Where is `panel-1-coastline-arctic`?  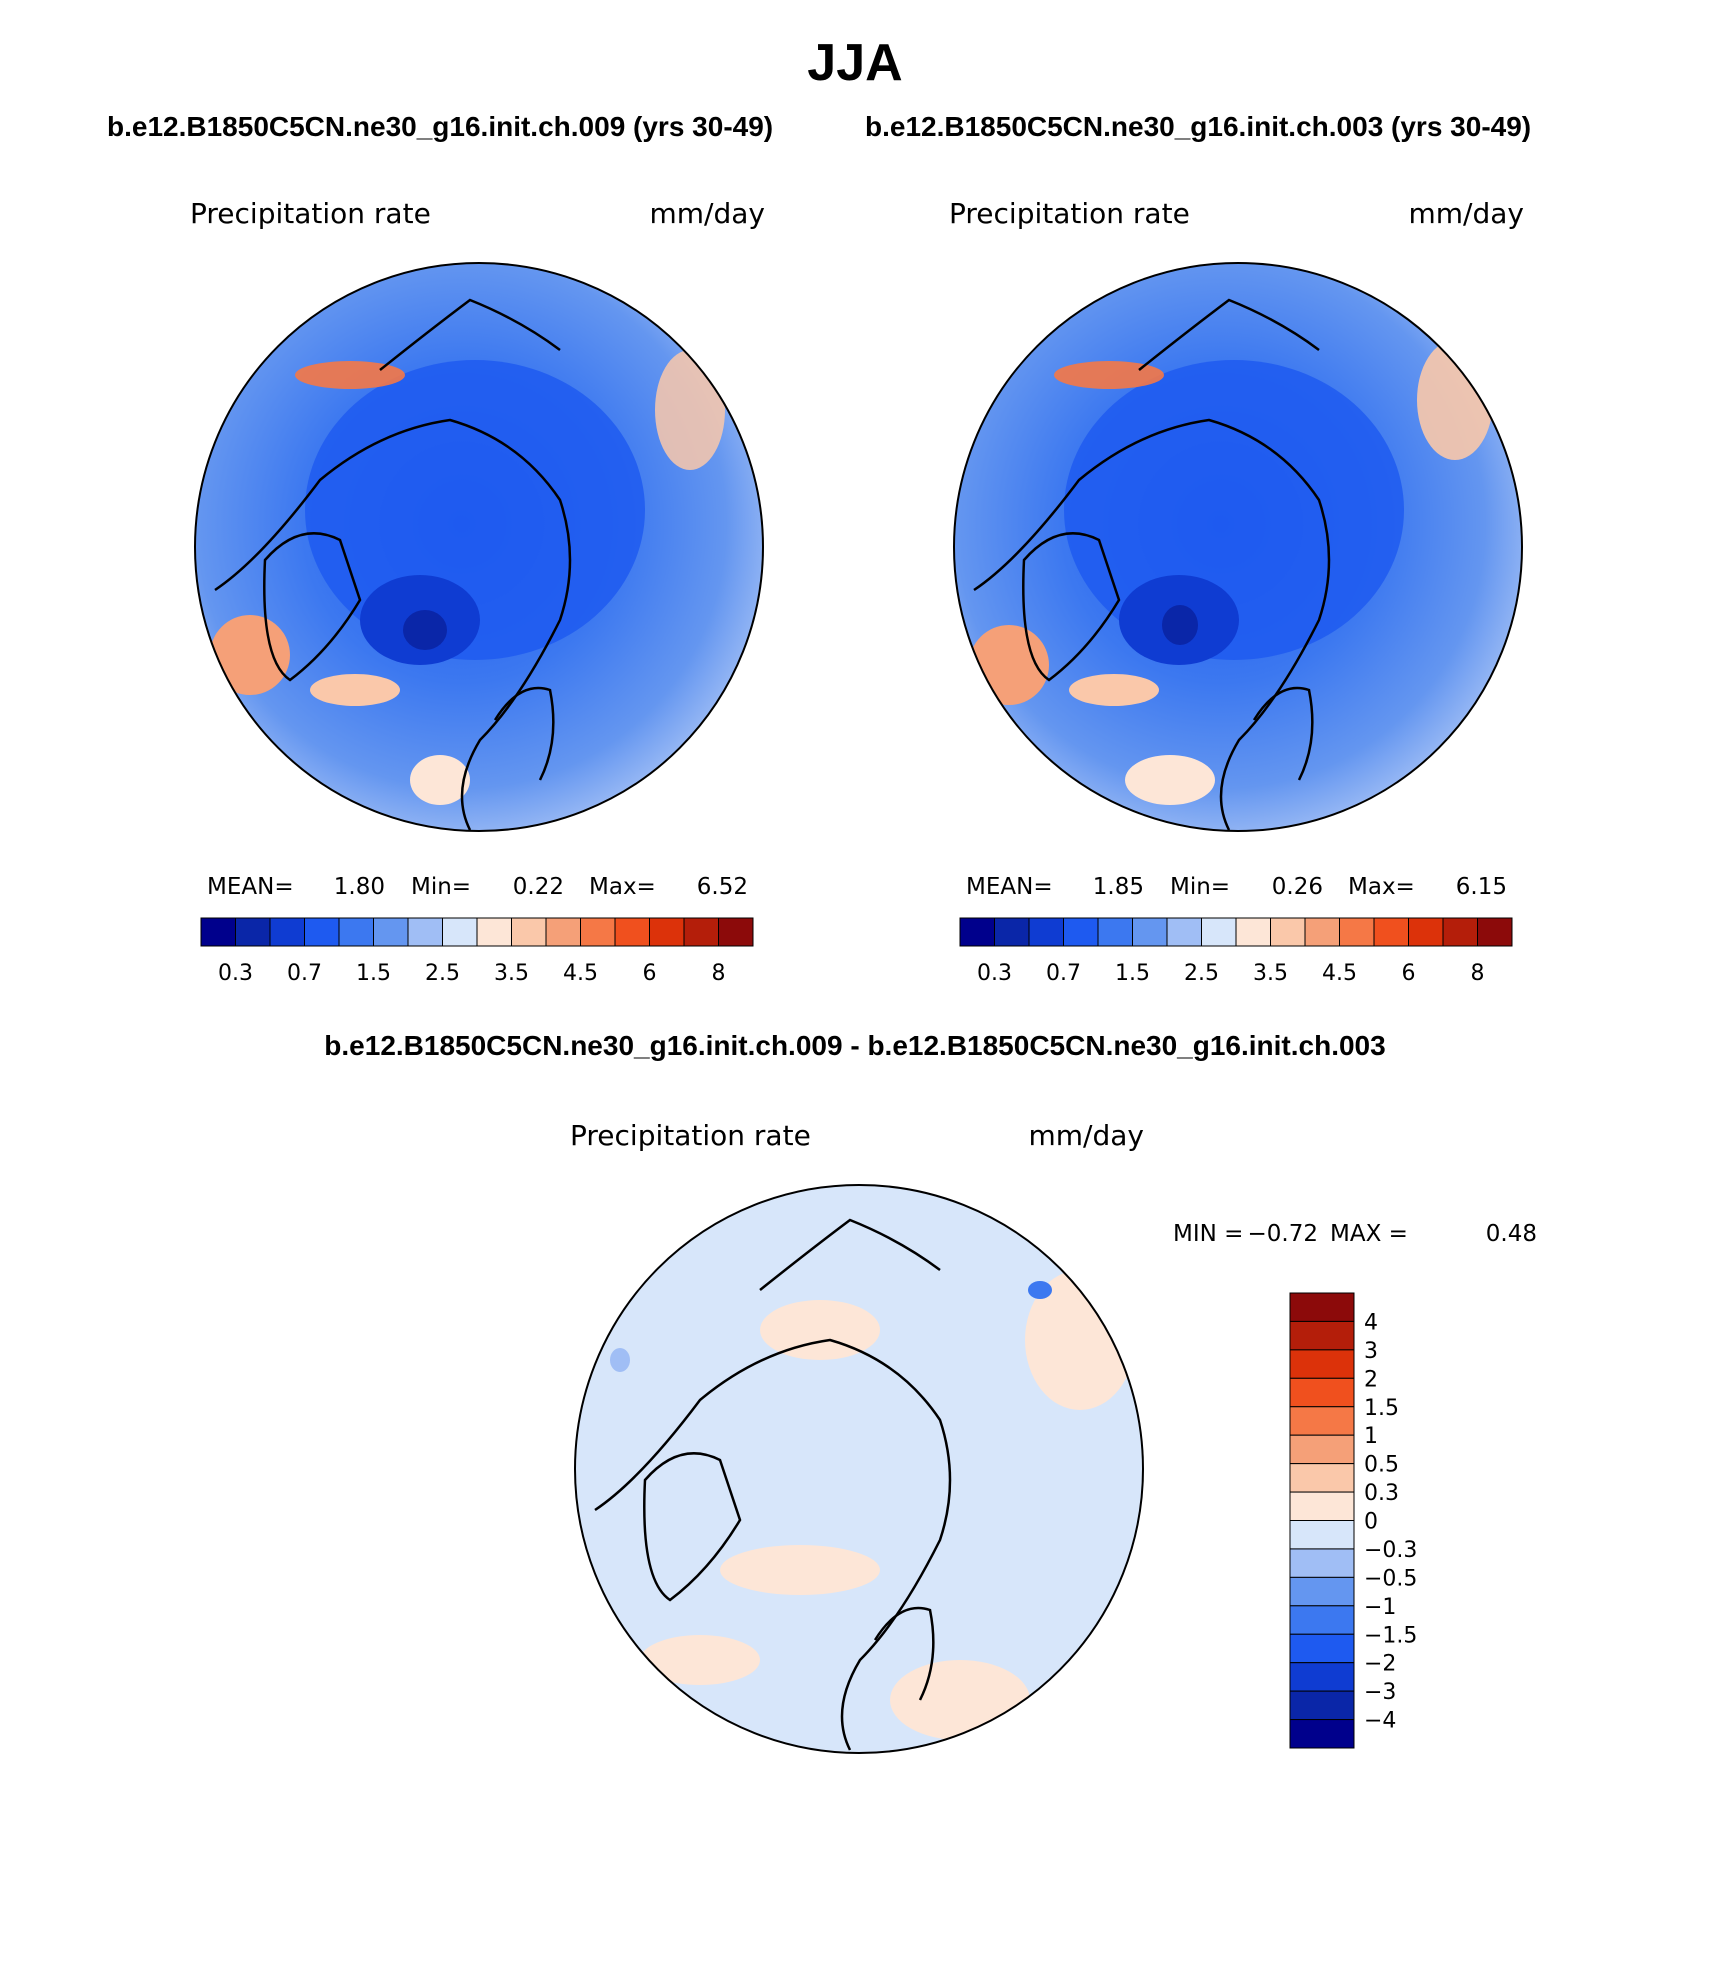 panel-1-coastline-arctic is located at coordinates (393, 624).